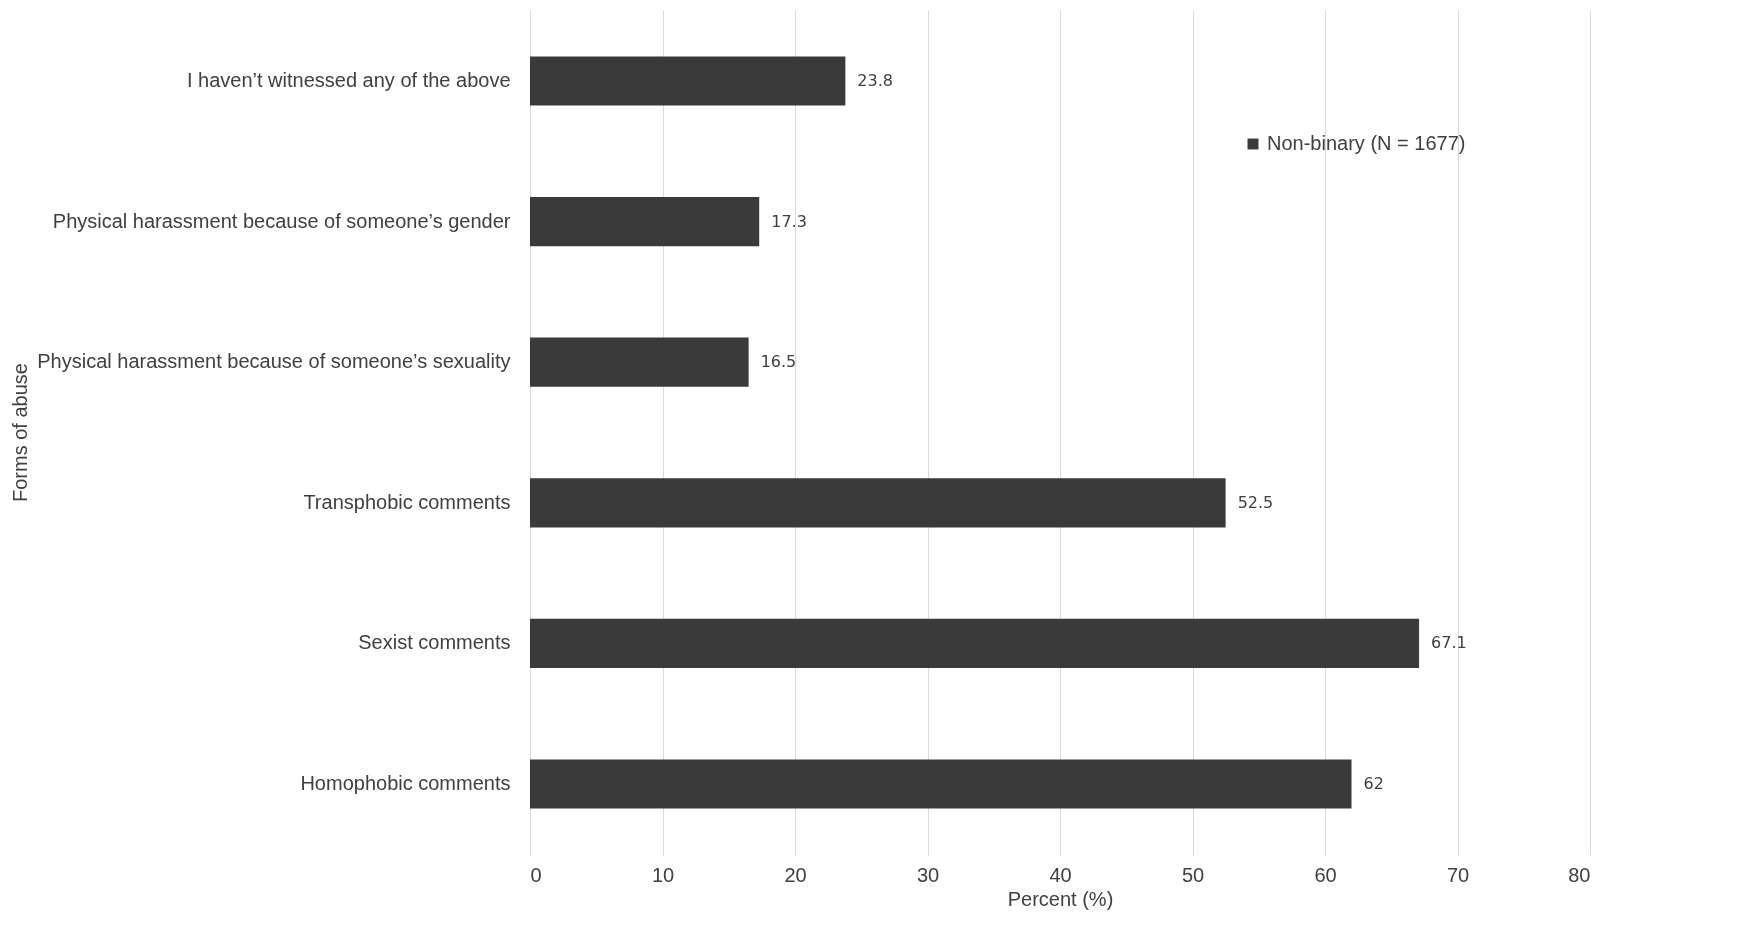 Image resolution: width=1743 pixels, height=944 pixels. I want to click on x-tick-label: 10, so click(663, 874).